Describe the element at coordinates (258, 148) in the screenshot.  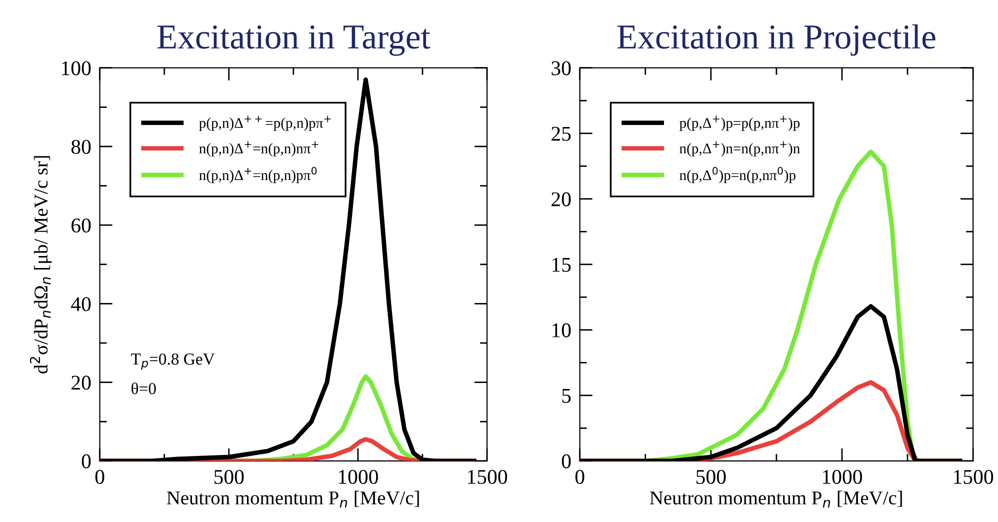
I see `legend-label: n(p,n)Δ$^{+}$=n(p,n)nπ$^{+}$` at that location.